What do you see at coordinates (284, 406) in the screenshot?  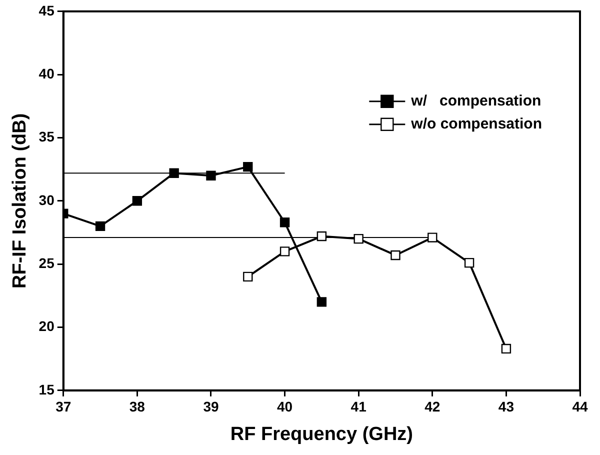 I see `x-tick-label: 40` at bounding box center [284, 406].